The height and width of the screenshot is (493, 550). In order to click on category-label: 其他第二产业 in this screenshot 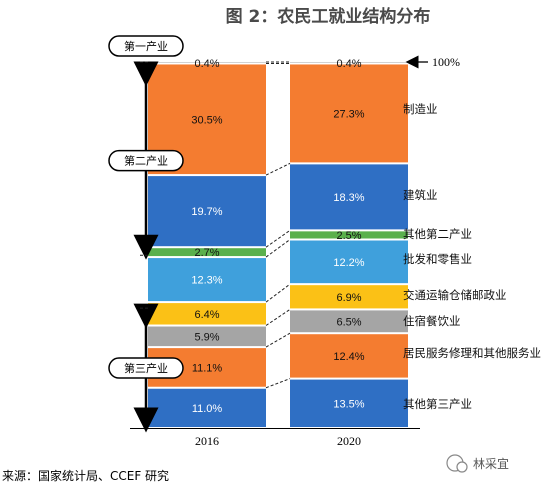, I will do `click(437, 234)`.